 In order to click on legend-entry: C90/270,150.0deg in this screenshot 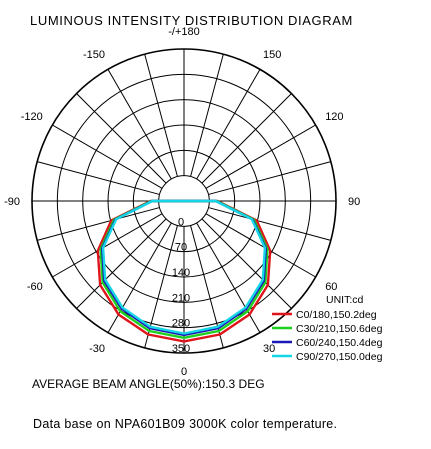, I will do `click(339, 357)`.